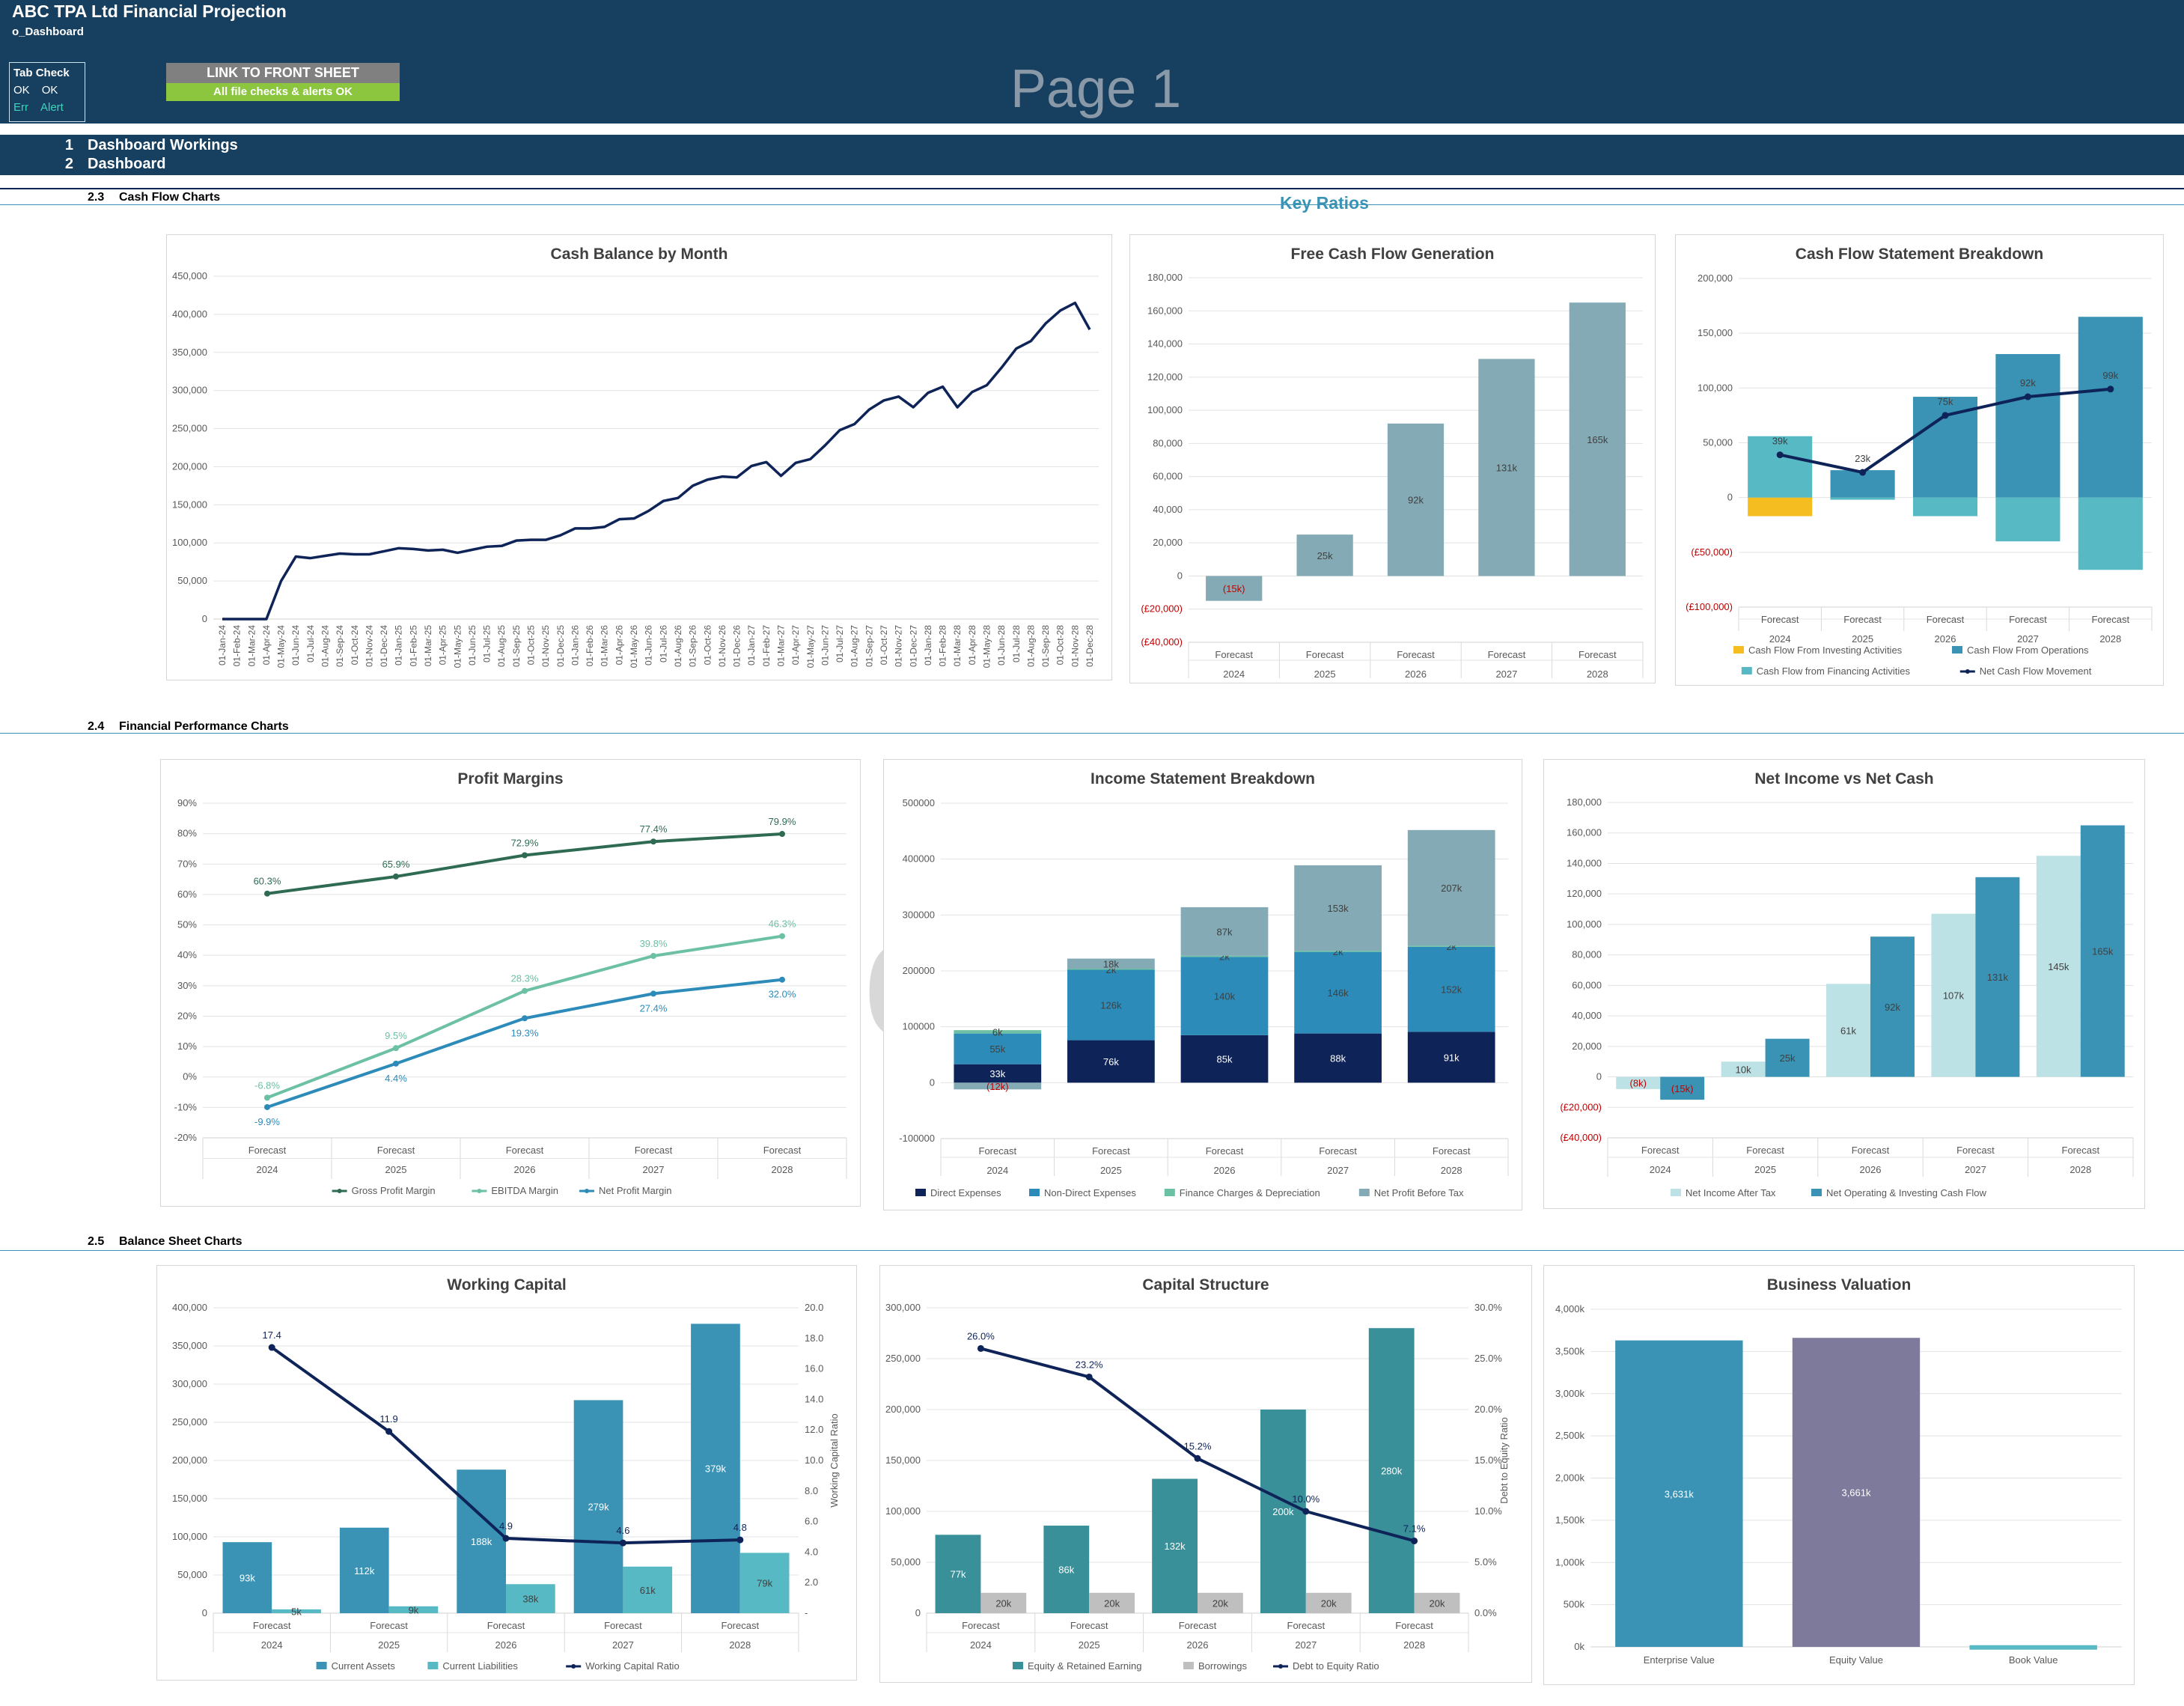  What do you see at coordinates (795, 645) in the screenshot?
I see `x-tick-label: 01-Apr-27` at bounding box center [795, 645].